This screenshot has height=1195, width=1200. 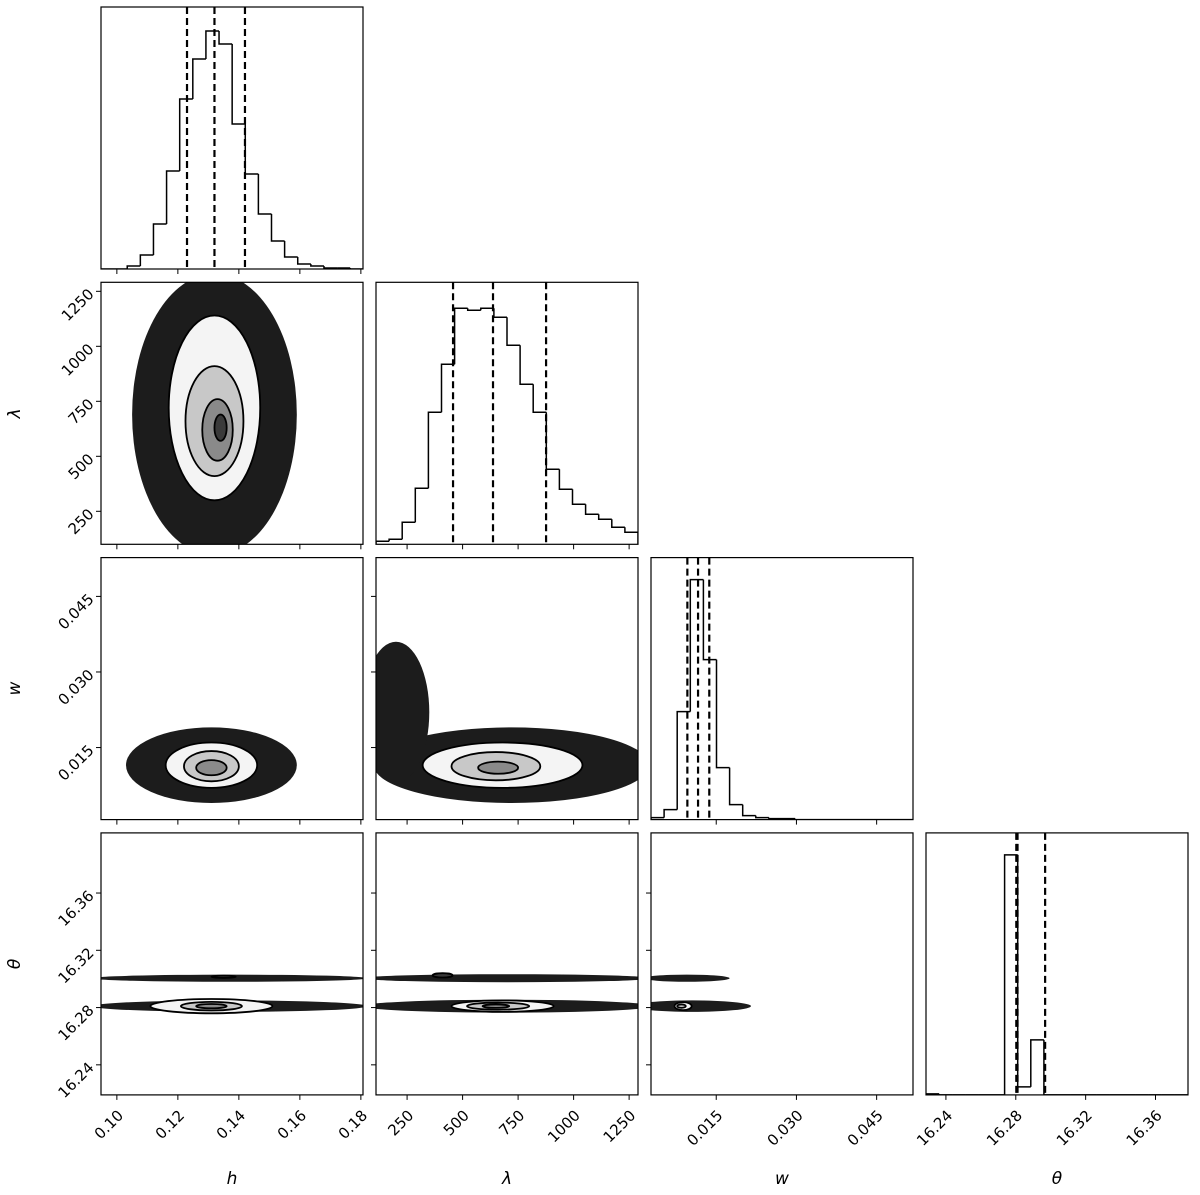 What do you see at coordinates (231, 1124) in the screenshot?
I see `x-tick-label: 0.14` at bounding box center [231, 1124].